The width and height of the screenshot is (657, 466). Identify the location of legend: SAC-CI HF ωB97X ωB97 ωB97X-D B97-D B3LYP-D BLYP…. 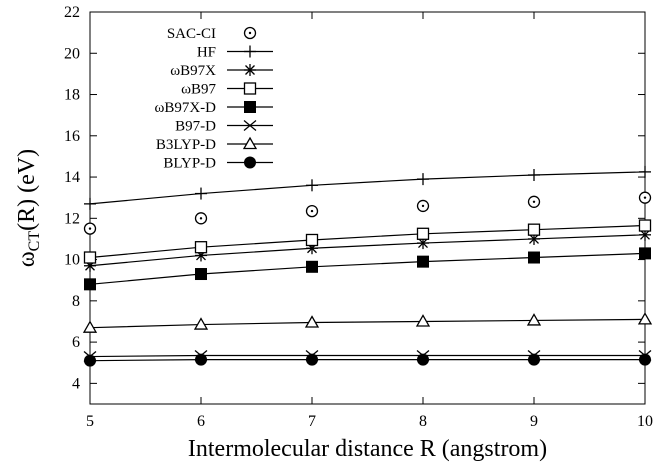
(213, 99).